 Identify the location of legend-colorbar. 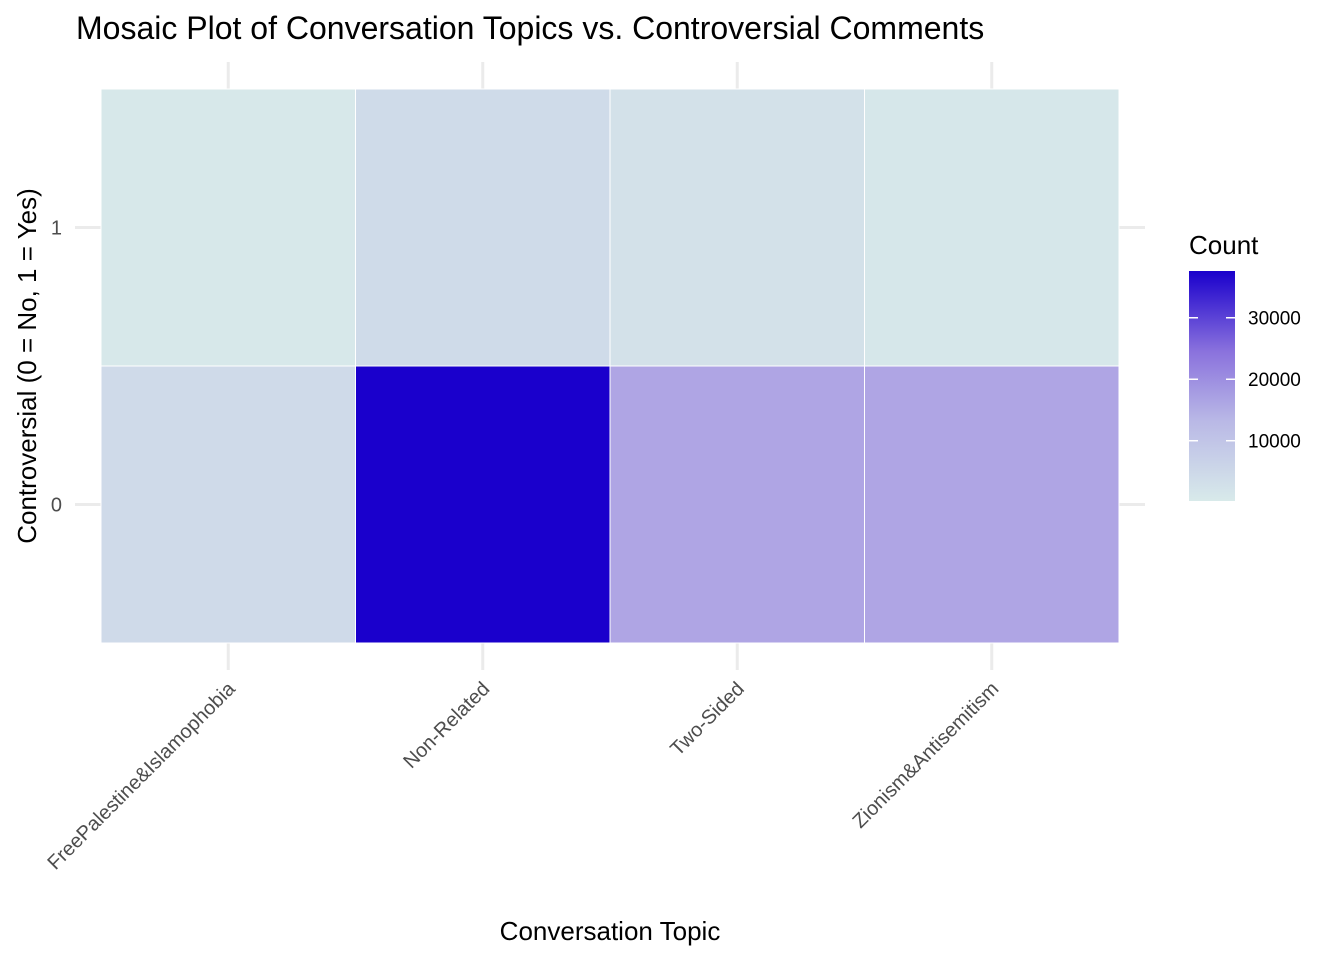
(1212, 386).